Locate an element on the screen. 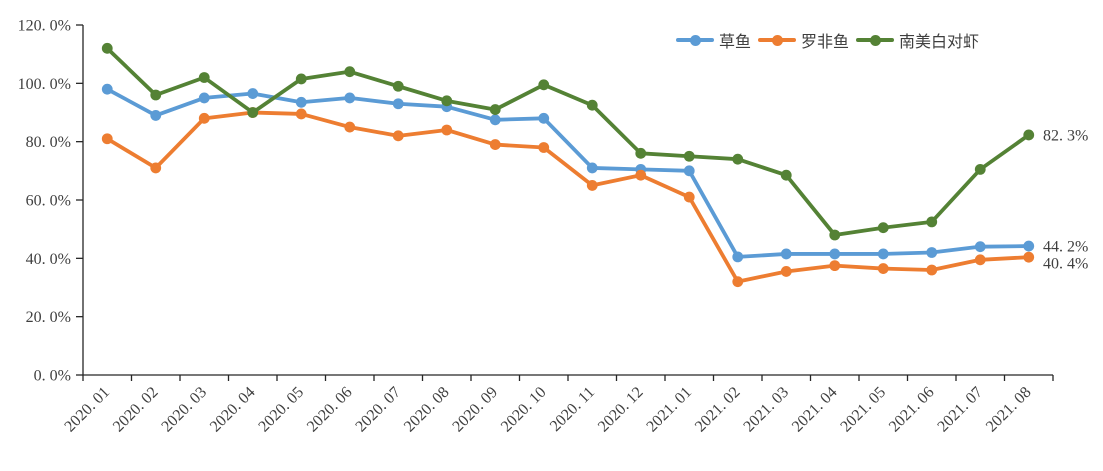 Image resolution: width=1103 pixels, height=471 pixels. chart-legend: 草鱼 罗非鱼 南美白对虾 is located at coordinates (827, 40).